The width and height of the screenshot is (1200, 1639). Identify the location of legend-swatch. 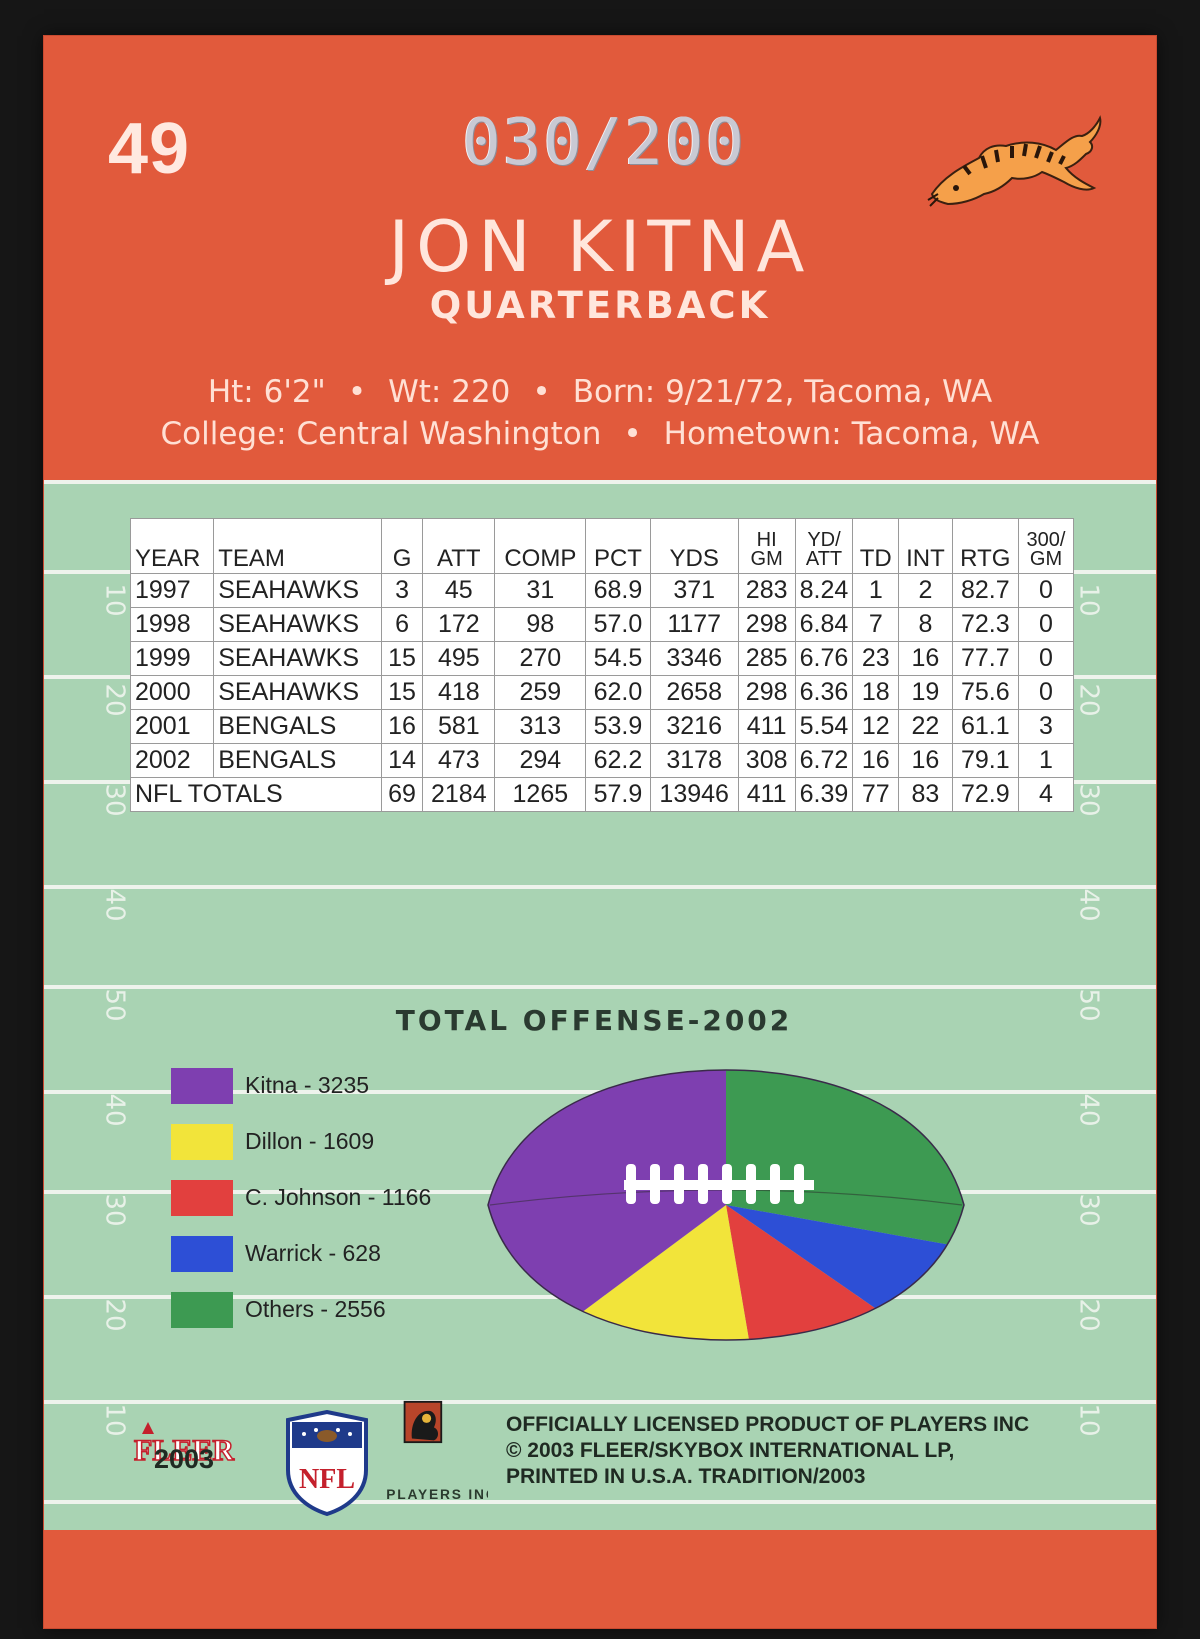
(202, 1086).